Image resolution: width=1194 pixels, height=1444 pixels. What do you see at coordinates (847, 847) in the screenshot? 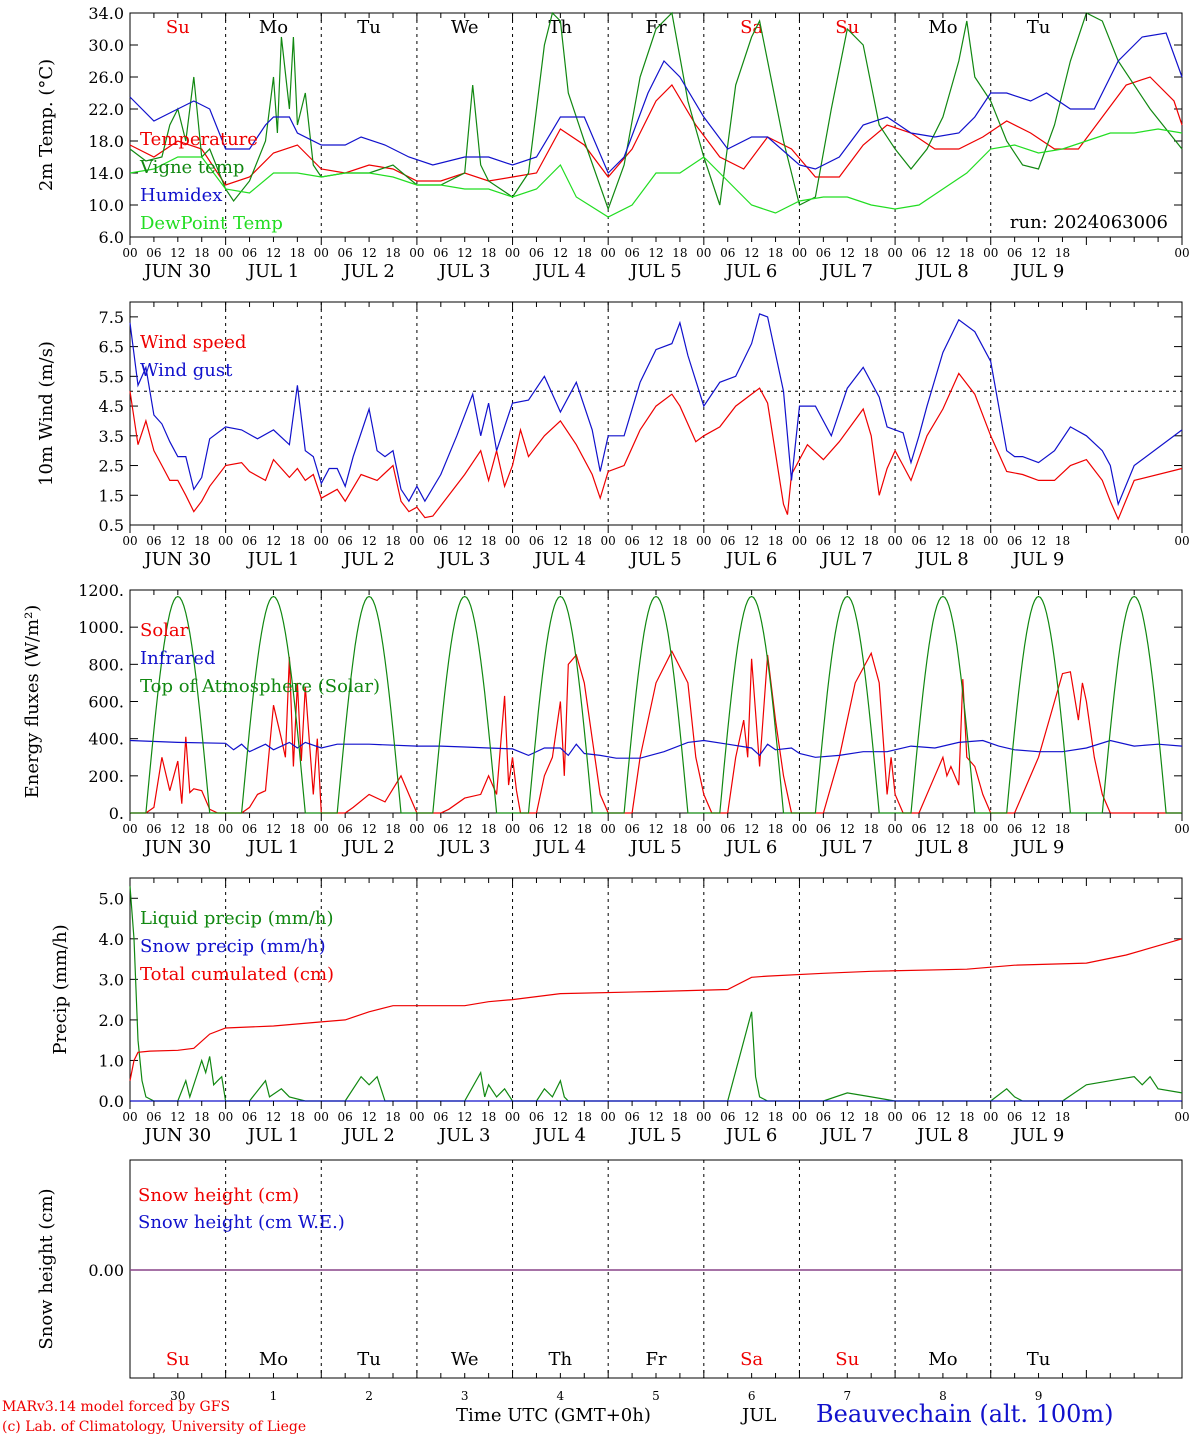
I see `energy-day-label: JUL 7` at bounding box center [847, 847].